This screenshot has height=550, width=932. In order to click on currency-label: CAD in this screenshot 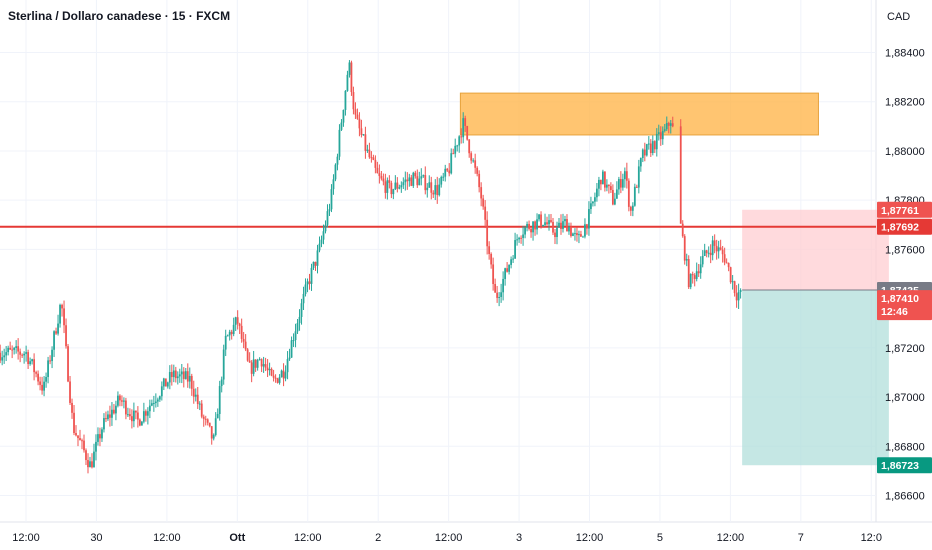, I will do `click(898, 17)`.